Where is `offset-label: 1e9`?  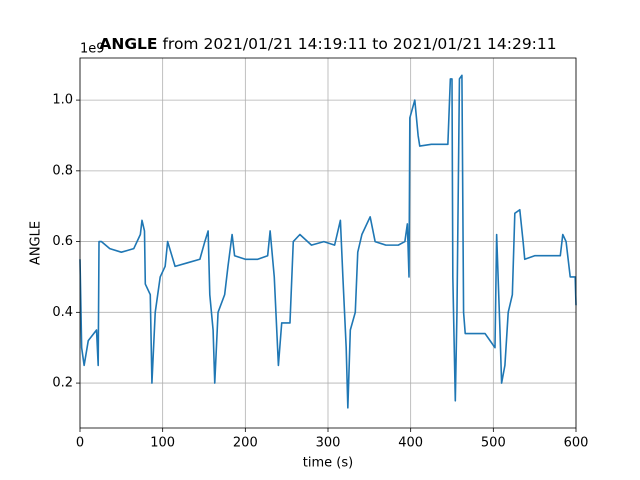 offset-label: 1e9 is located at coordinates (92, 49).